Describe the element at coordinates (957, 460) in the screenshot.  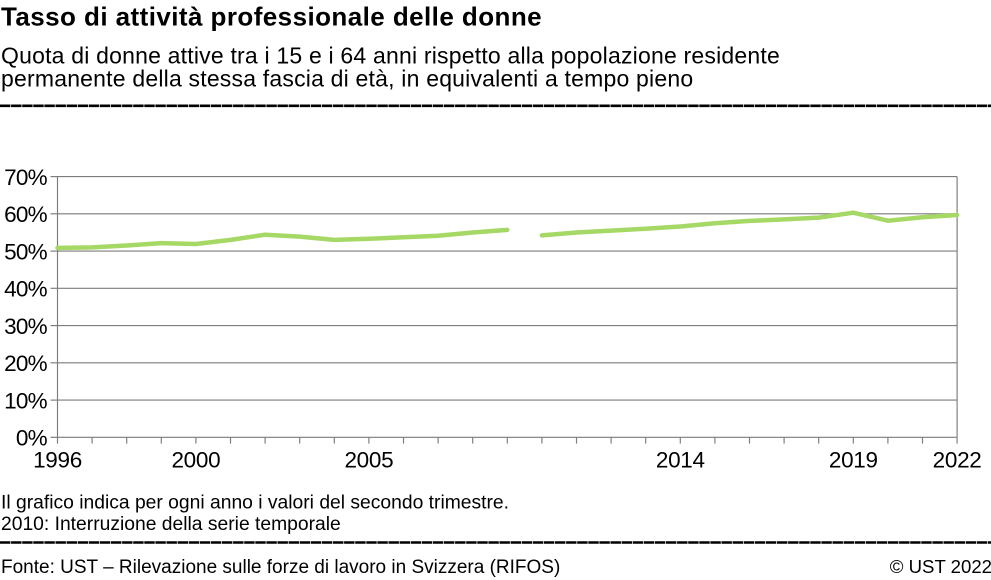
I see `svg-text: 2022` at that location.